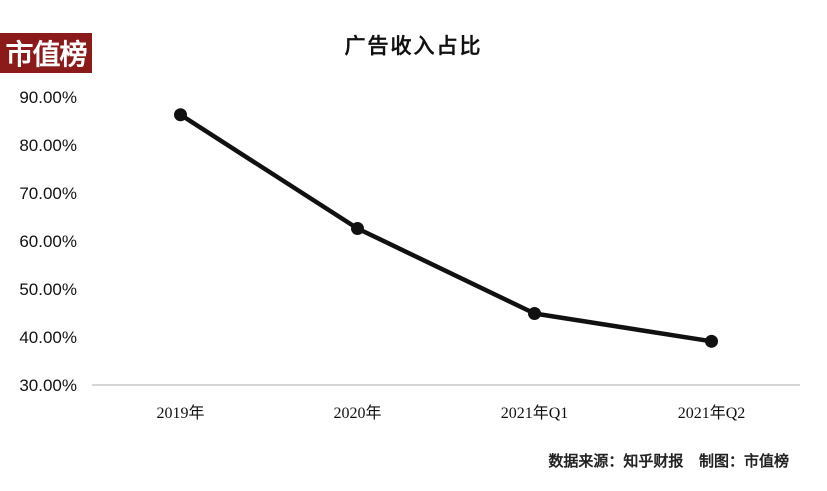  I want to click on y-tick-label: 30.00%, so click(48, 385).